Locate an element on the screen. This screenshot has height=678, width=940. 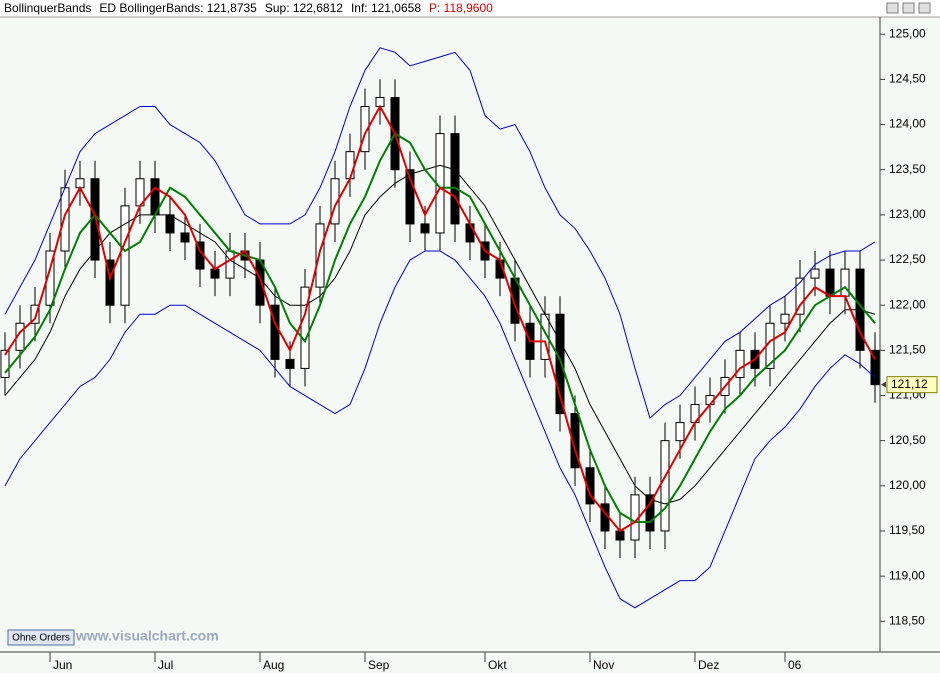
y-tick-label: 121,50 is located at coordinates (907, 350).